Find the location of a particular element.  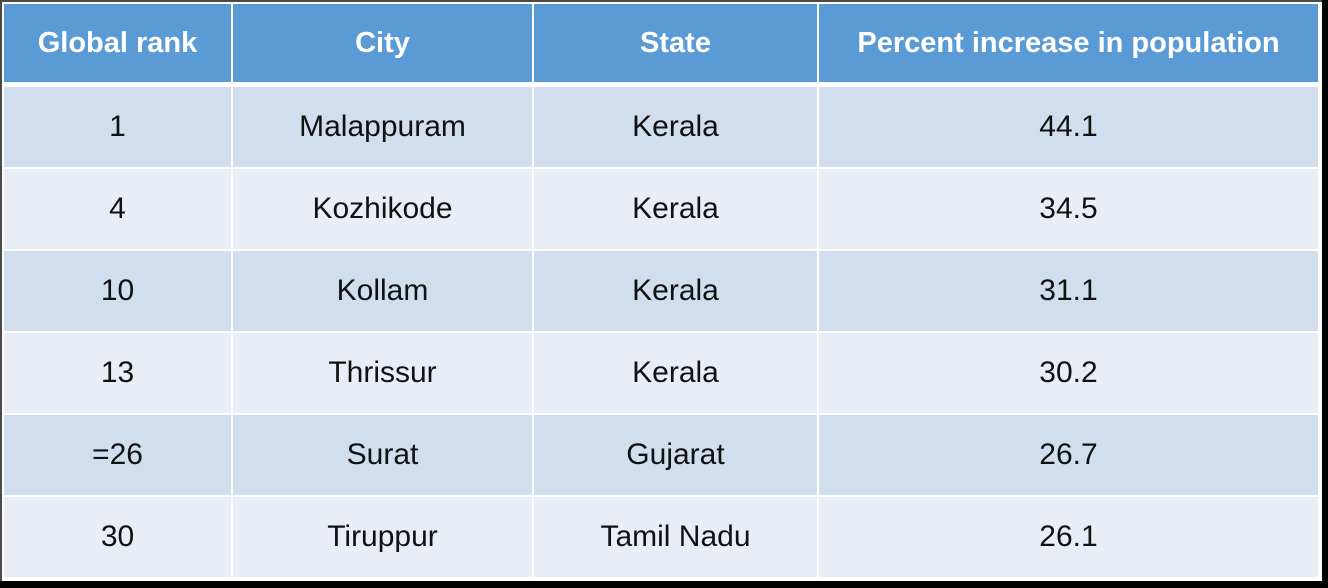

cell-rank: 1 is located at coordinates (118, 126).